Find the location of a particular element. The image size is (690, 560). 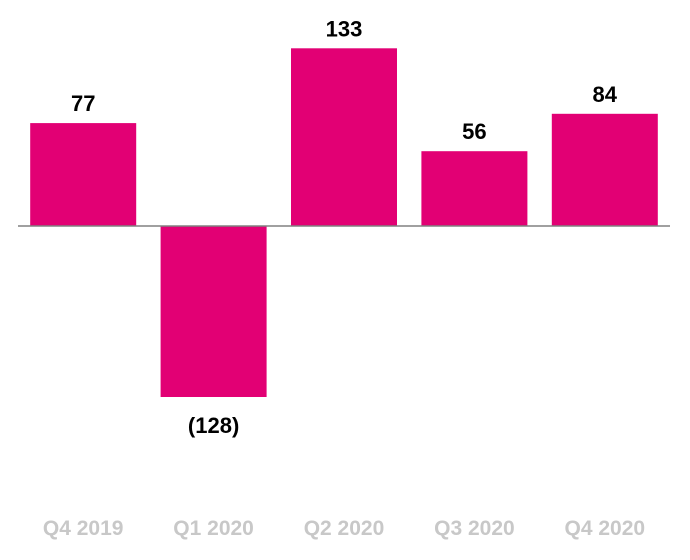

value-label-q2-2020: 133 is located at coordinates (344, 28).